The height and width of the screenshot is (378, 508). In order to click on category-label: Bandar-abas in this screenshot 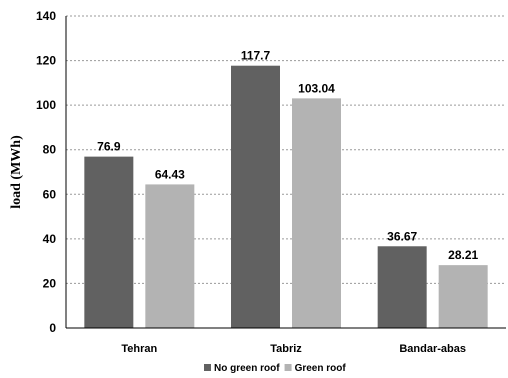, I will do `click(432, 349)`.